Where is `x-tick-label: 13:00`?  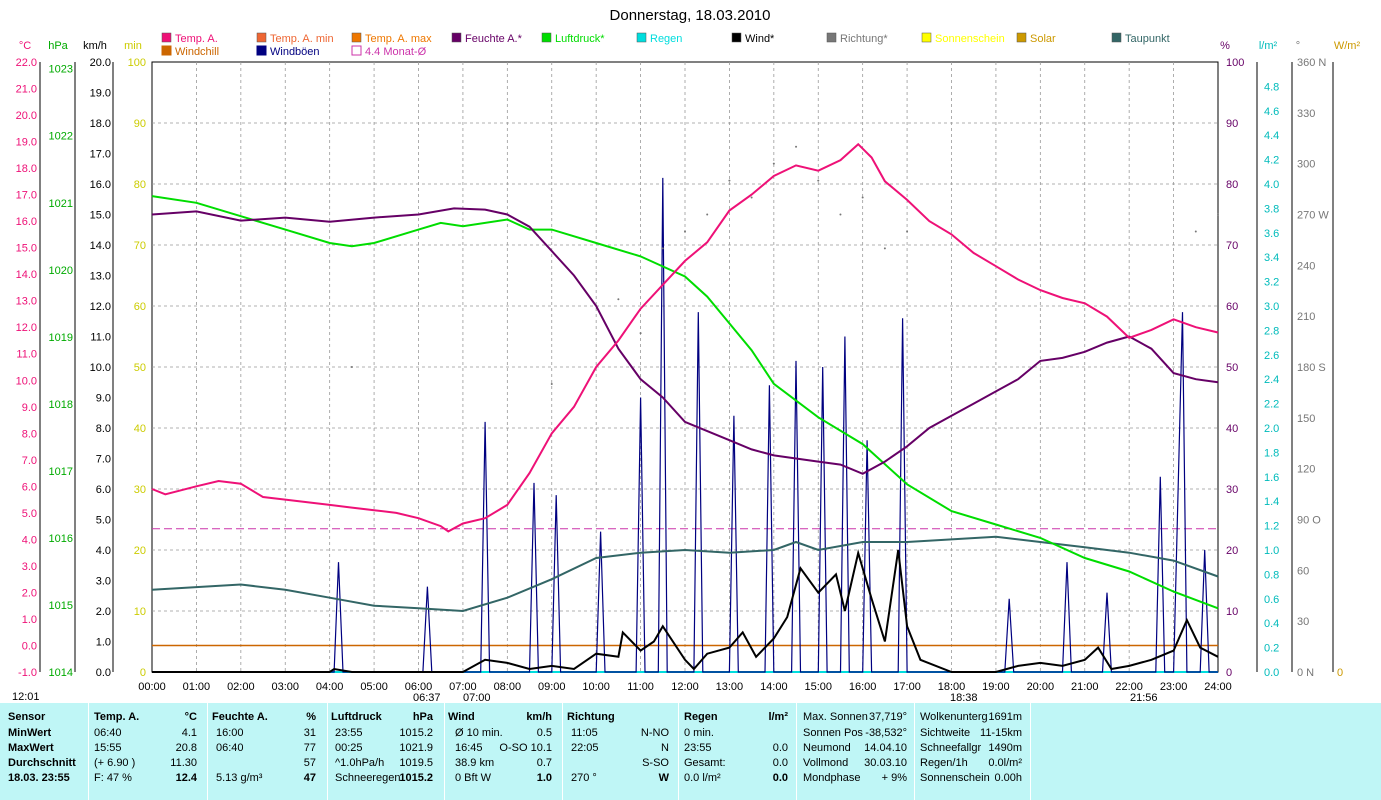 x-tick-label: 13:00 is located at coordinates (730, 687).